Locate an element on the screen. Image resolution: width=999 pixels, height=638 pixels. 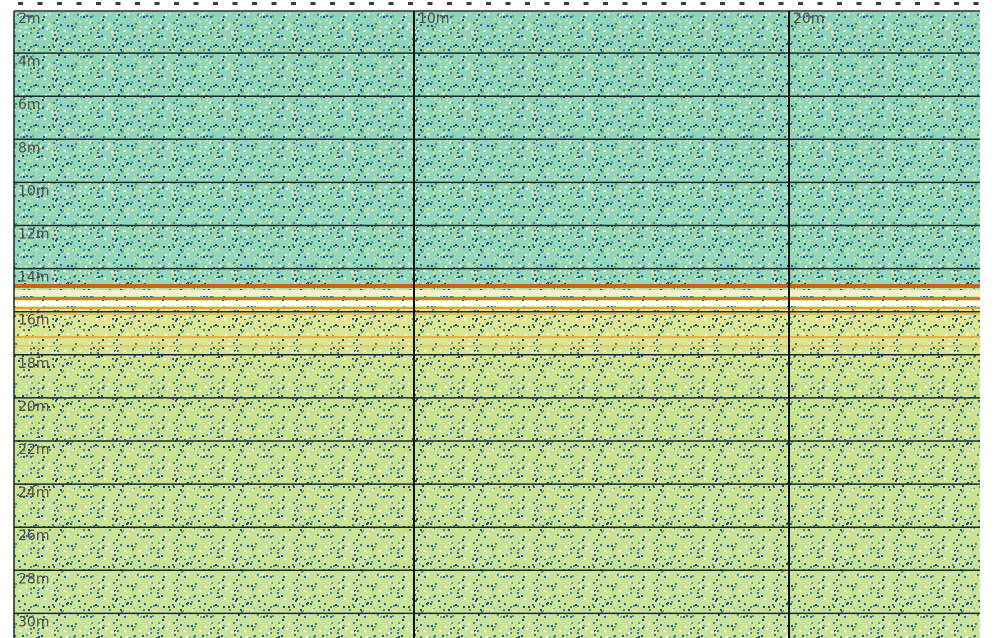
depth-label: 12m is located at coordinates (33, 235).